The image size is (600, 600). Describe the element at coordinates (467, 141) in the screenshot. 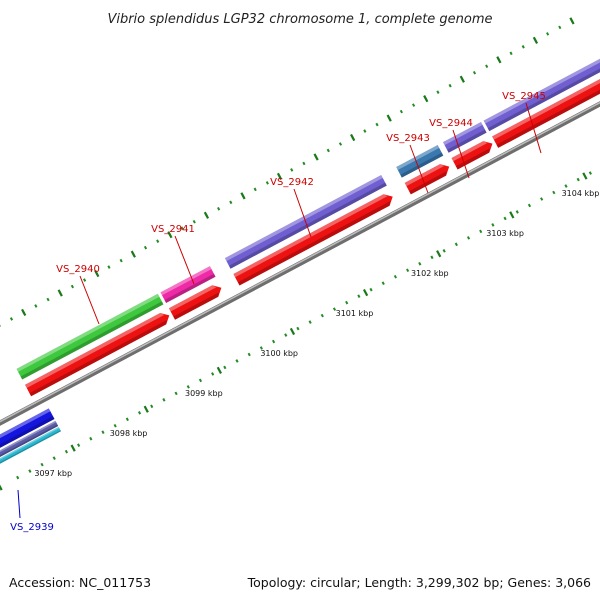

I see `gene-feature-VS_2944-shadow` at that location.